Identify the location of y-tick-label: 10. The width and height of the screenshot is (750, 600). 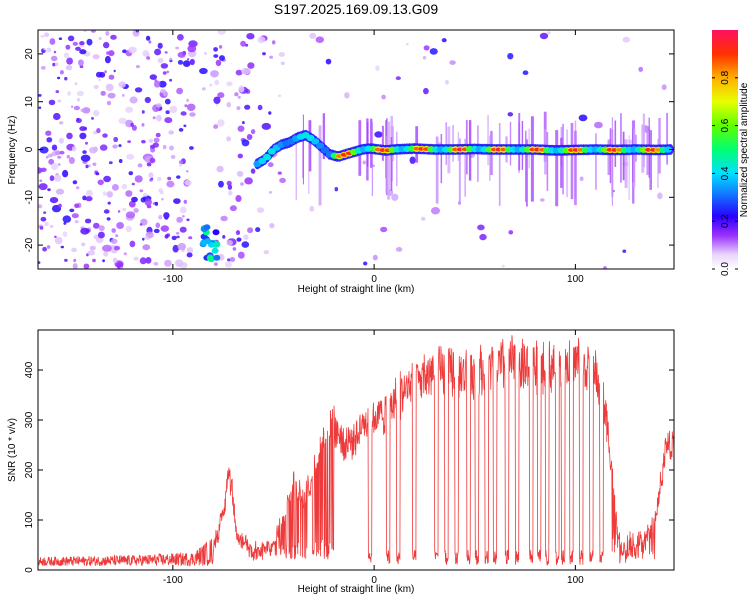
(29, 102).